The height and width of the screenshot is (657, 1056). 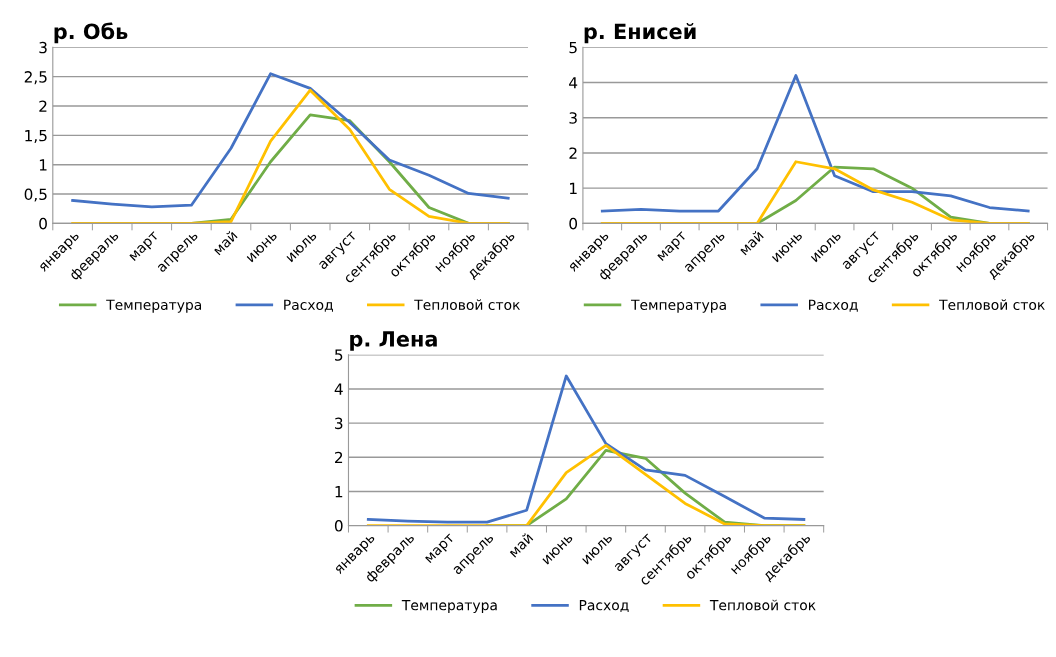 What do you see at coordinates (36, 136) in the screenshot?
I see `y-tick-label: 1,5` at bounding box center [36, 136].